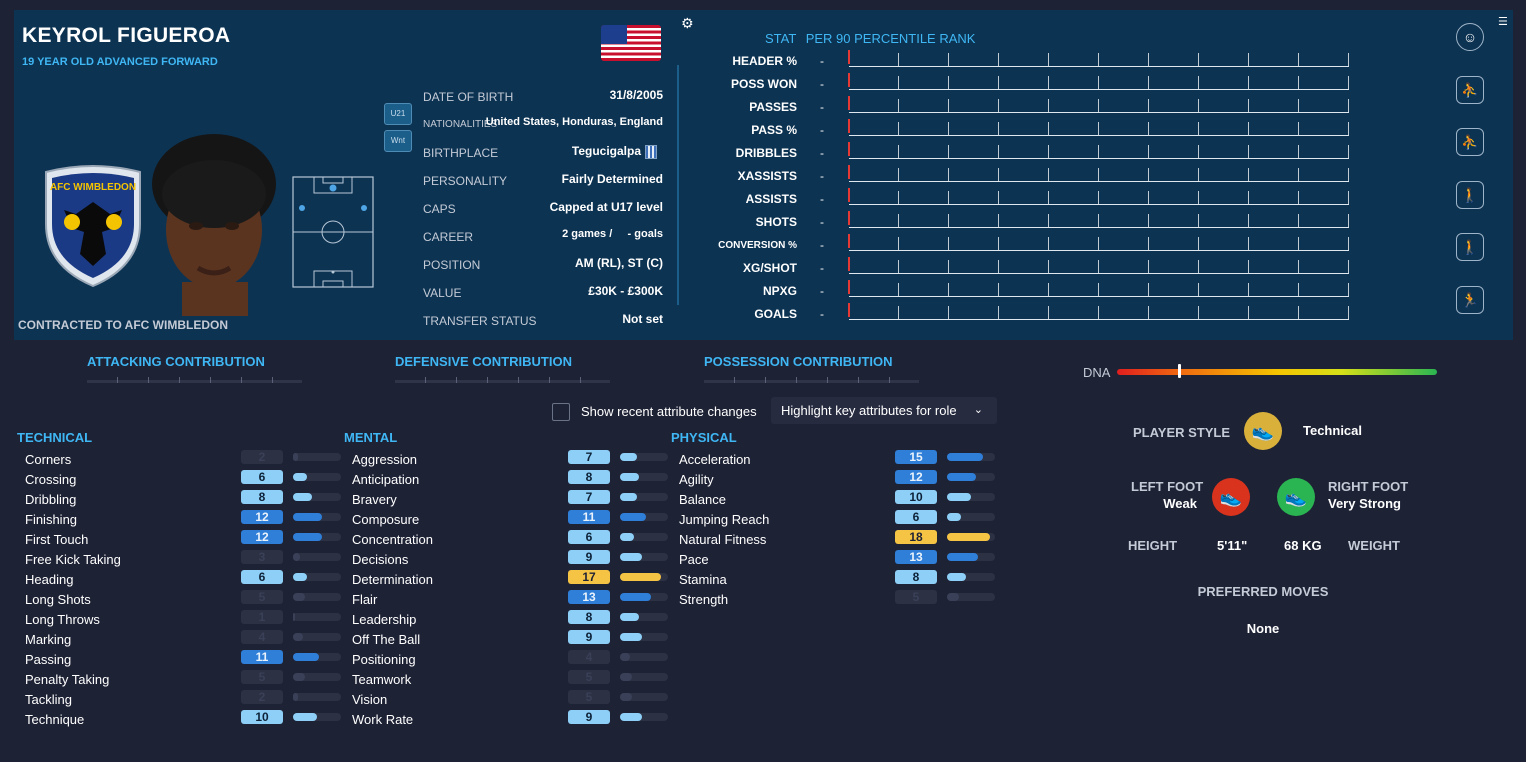 Image resolution: width=1526 pixels, height=762 pixels. Describe the element at coordinates (669, 411) in the screenshot. I see `recent-changes-label: Show recent attribute changes` at that location.